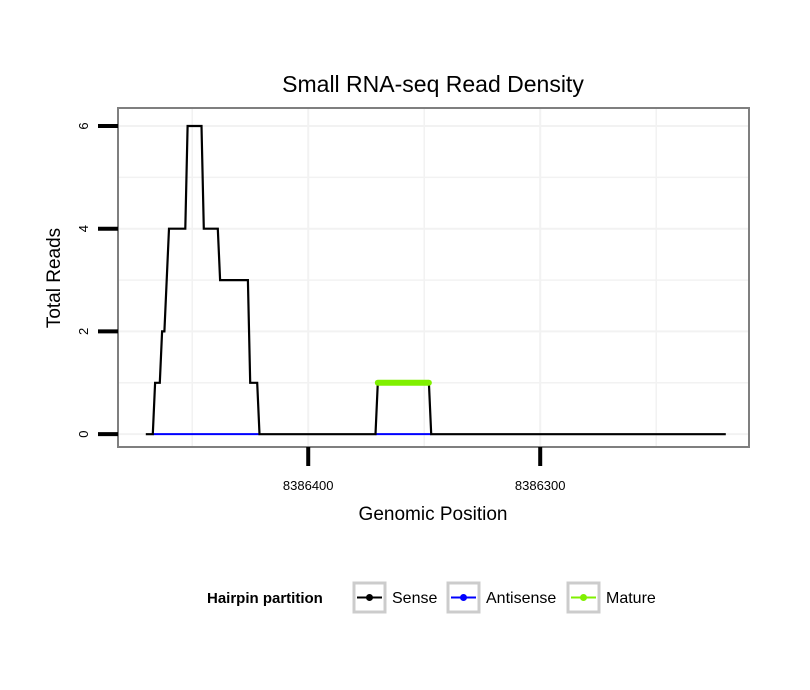 Image resolution: width=810 pixels, height=690 pixels. I want to click on legend-item-sense: Sense, so click(394, 597).